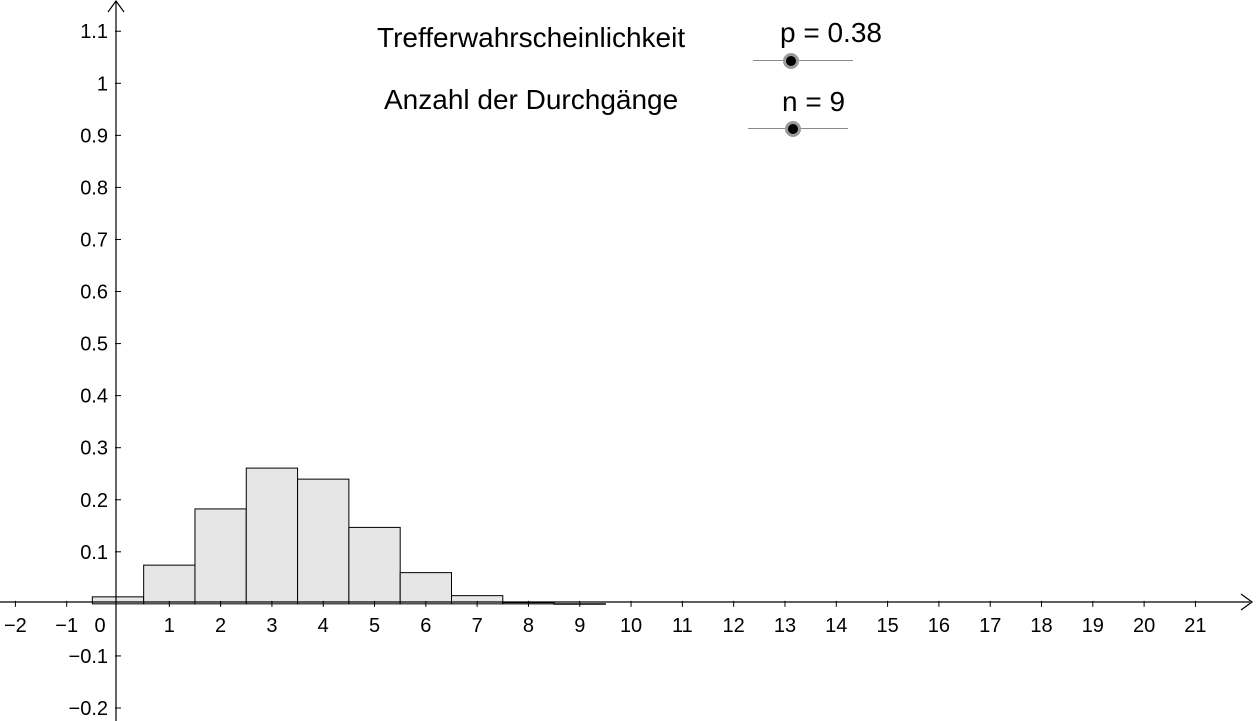 The width and height of the screenshot is (1257, 721). Describe the element at coordinates (477, 626) in the screenshot. I see `x-tick-label: 7` at that location.